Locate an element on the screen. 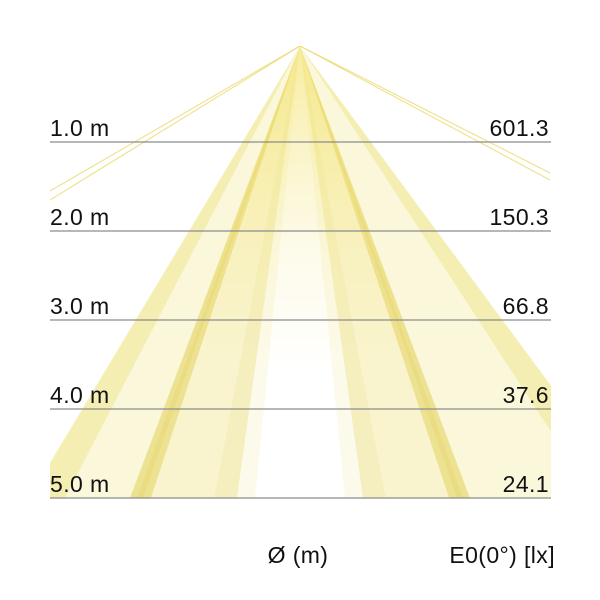  distance-label-1: 1.0 m is located at coordinates (80, 128).